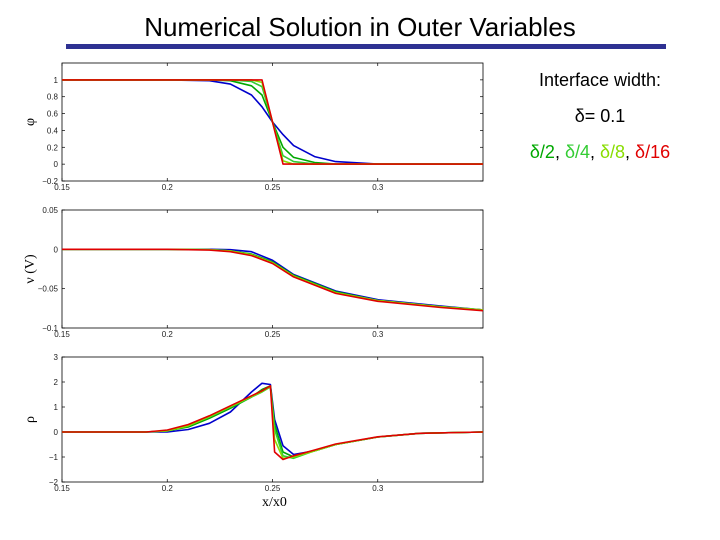 This screenshot has height=540, width=720. I want to click on legend-fractions: δ/2, δ/4, δ/8, δ/16, so click(600, 152).